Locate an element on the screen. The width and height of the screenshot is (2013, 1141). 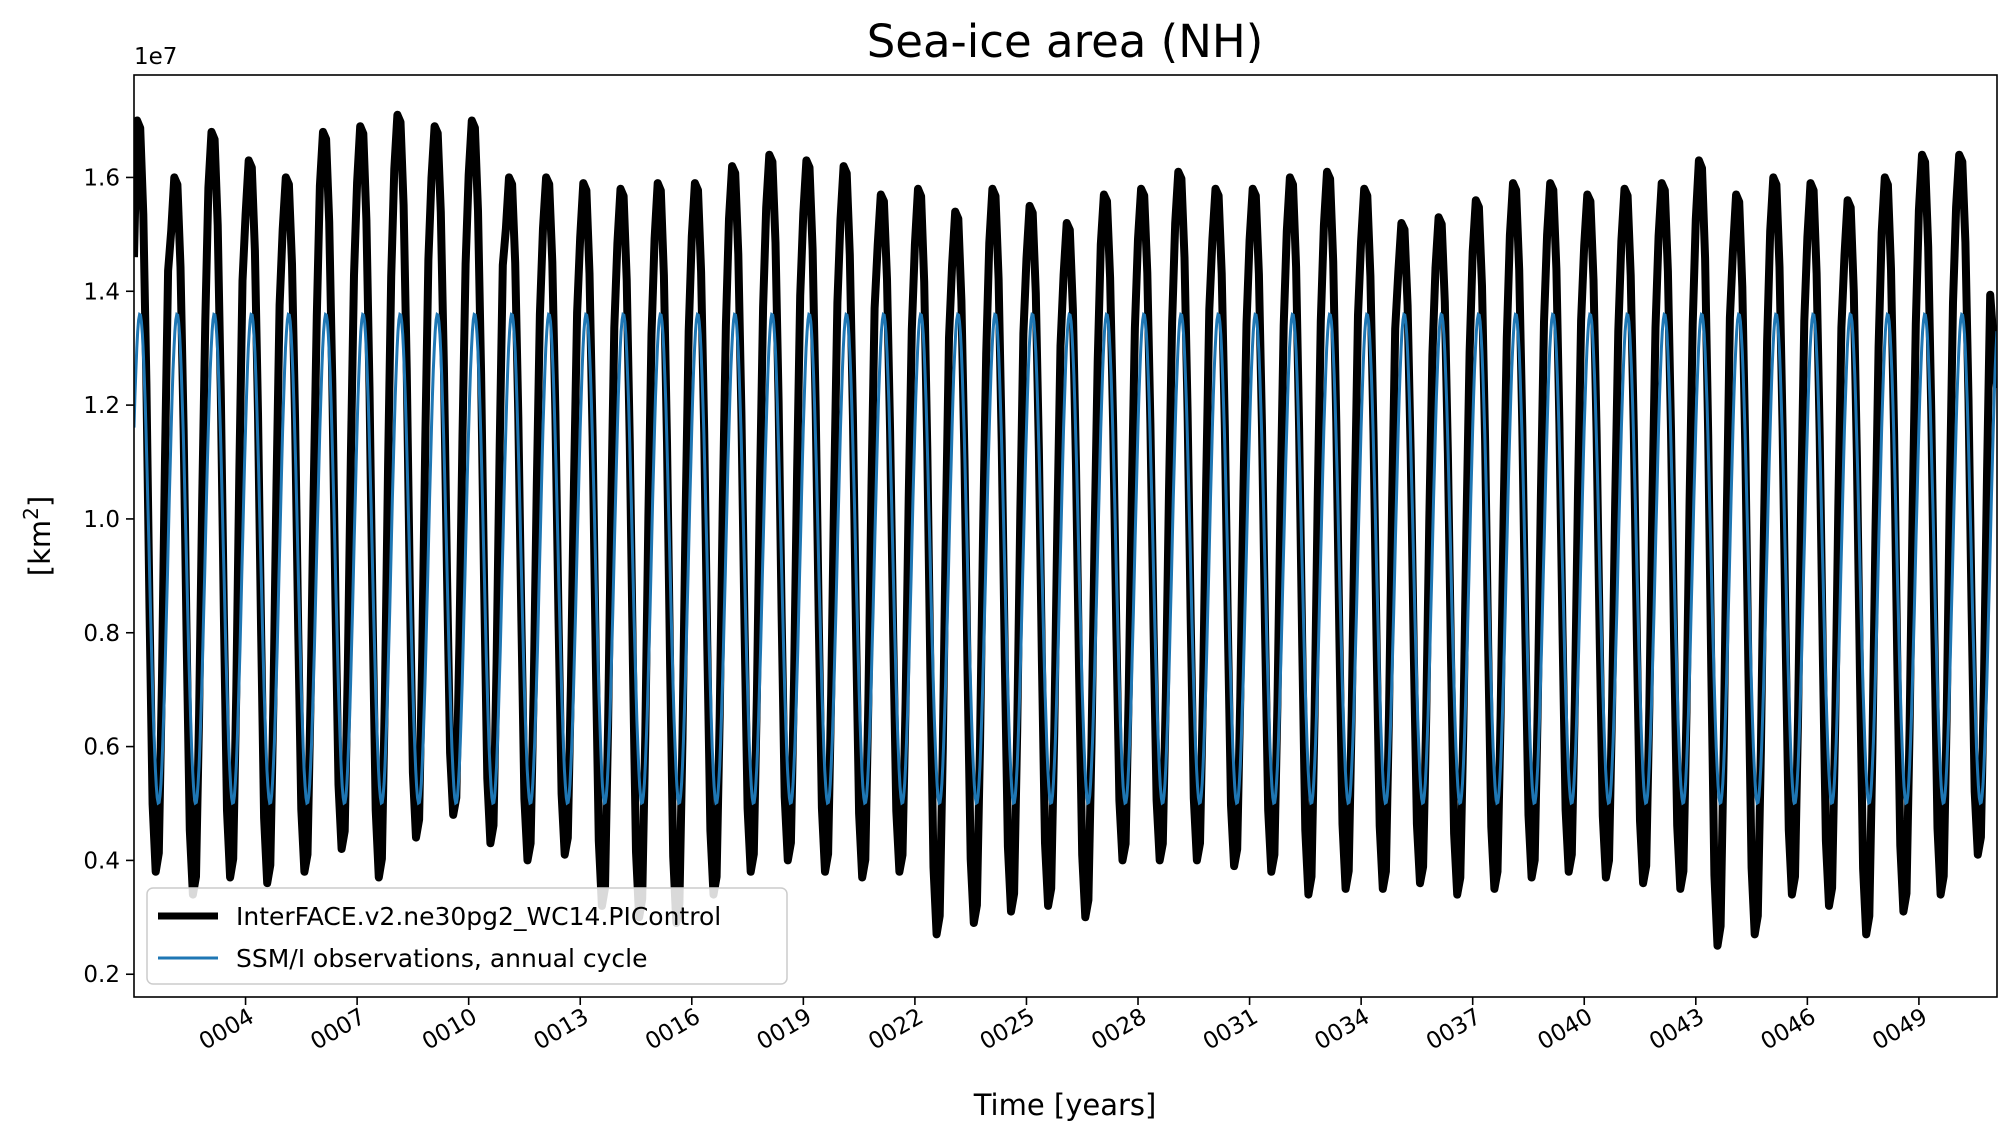
x-axis-label: Time [years] is located at coordinates (1065, 1105).